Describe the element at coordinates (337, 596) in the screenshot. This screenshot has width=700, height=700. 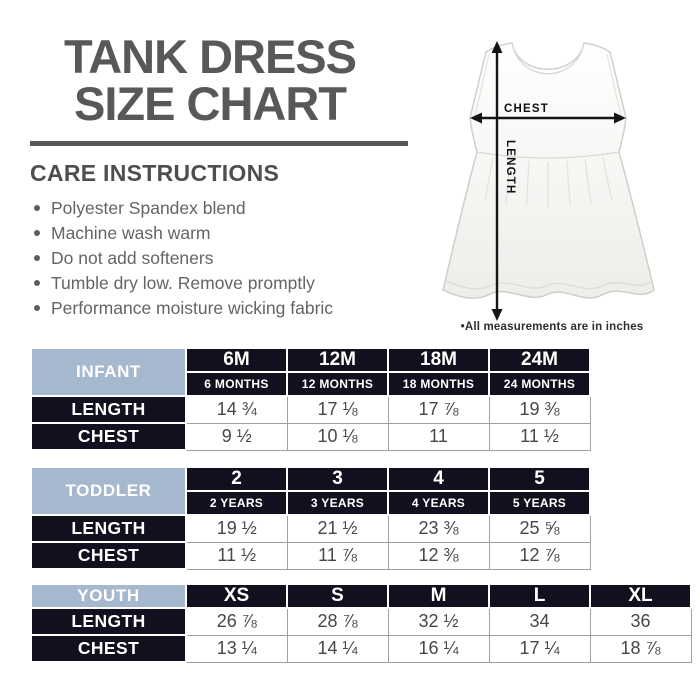
I see `size-code-header: S` at that location.